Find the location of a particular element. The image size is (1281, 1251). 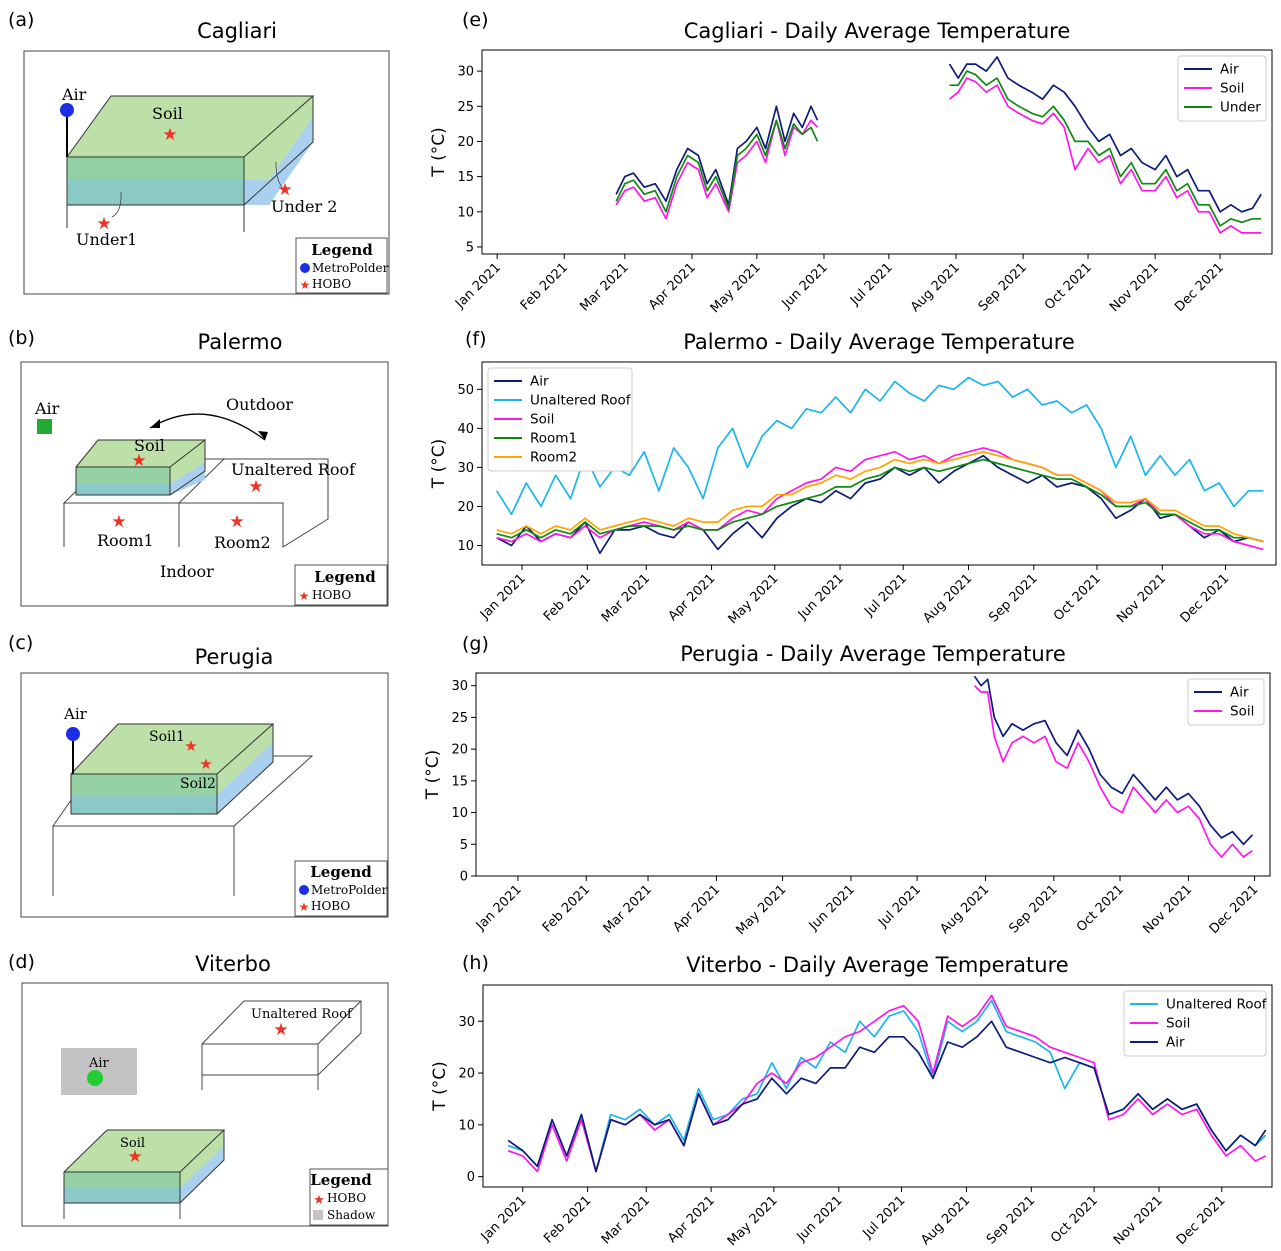

air-label: Air is located at coordinates (75, 714).